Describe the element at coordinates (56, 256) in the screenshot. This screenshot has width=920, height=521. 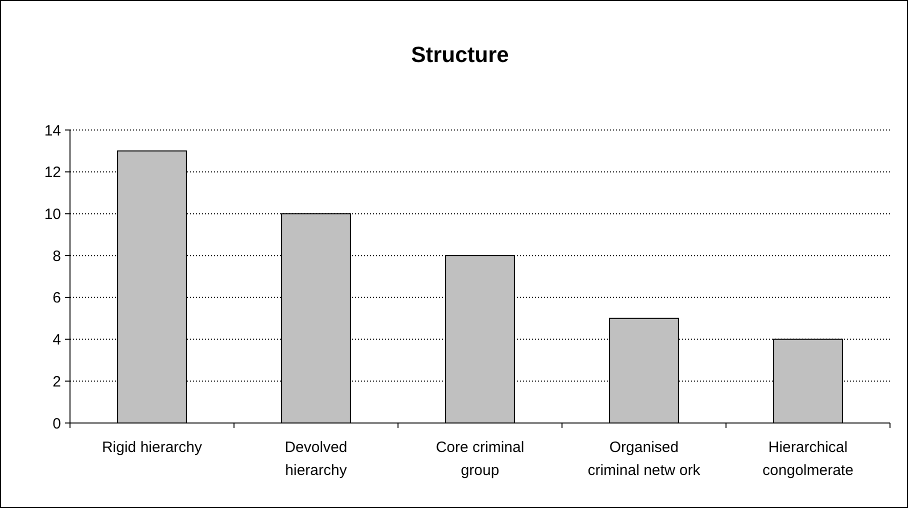
I see `y-tick-label: 8` at that location.